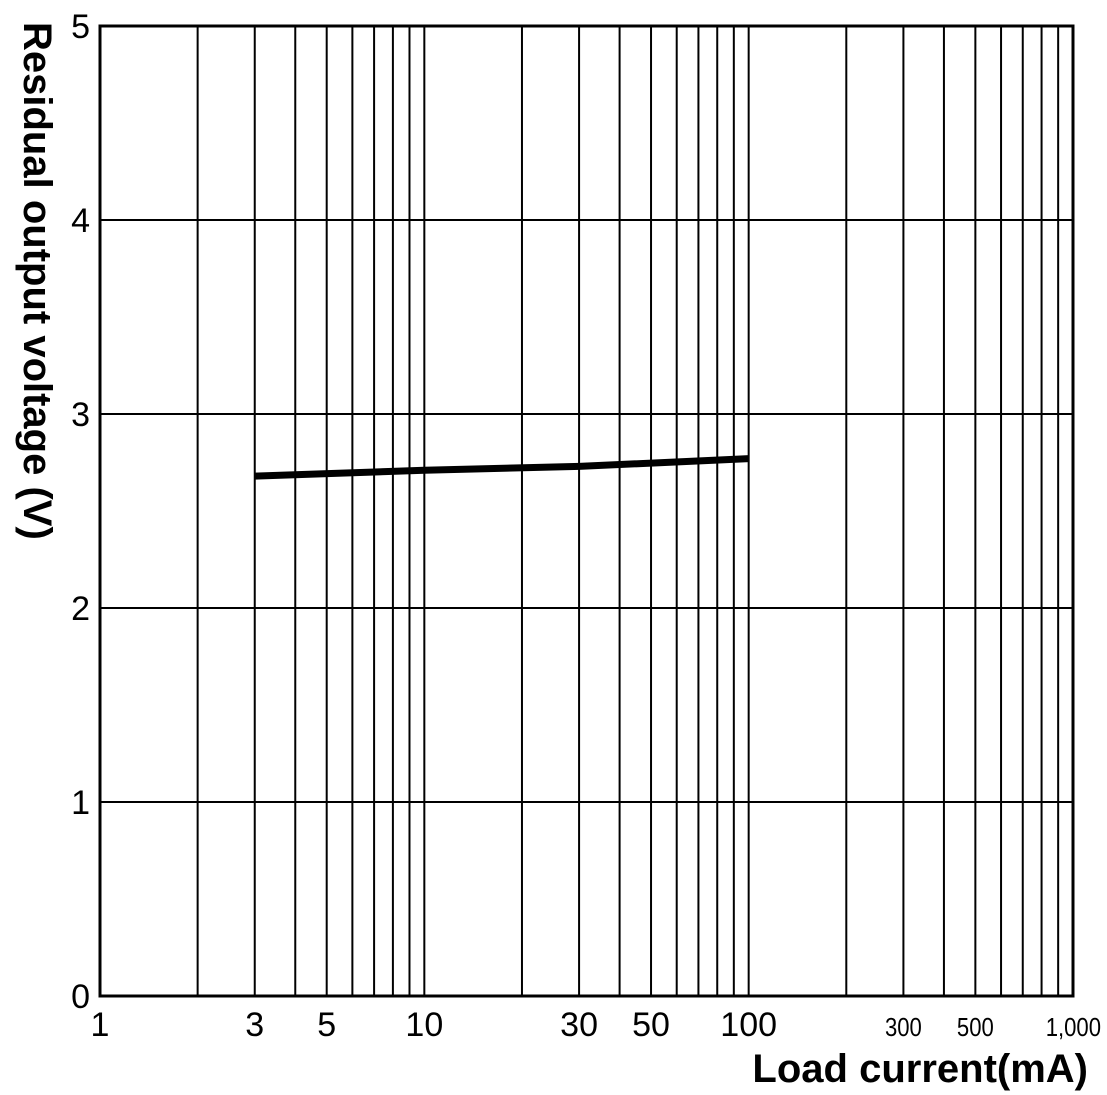 This screenshot has height=1095, width=1107. Describe the element at coordinates (748, 1025) in the screenshot. I see `x-tick-label: 100` at that location.